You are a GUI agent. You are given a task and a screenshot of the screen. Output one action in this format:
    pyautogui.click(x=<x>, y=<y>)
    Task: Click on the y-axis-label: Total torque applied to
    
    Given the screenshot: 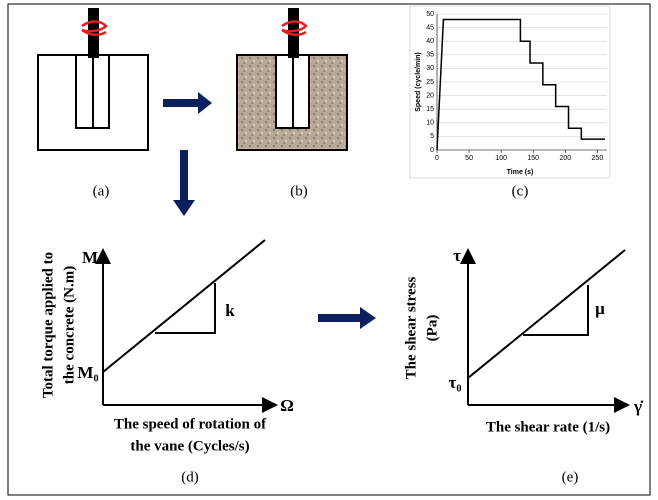 What is the action you would take?
    pyautogui.click(x=48, y=325)
    